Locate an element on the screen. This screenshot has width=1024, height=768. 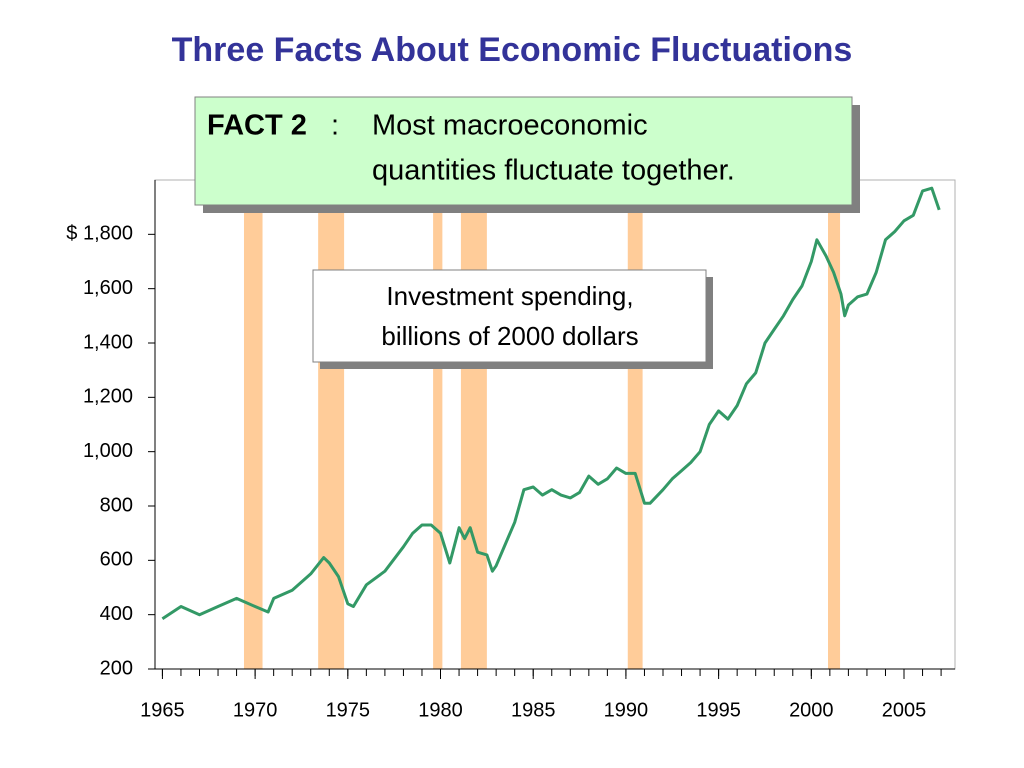
fact-colon: : is located at coordinates (335, 126).